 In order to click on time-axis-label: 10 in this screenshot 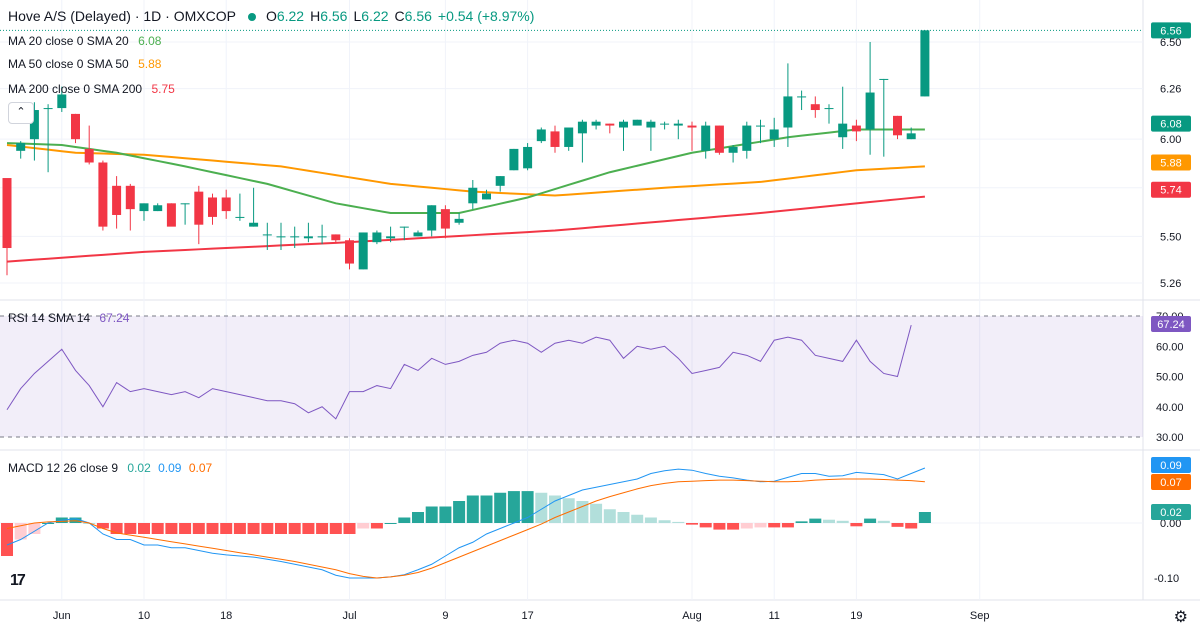, I will do `click(144, 616)`.